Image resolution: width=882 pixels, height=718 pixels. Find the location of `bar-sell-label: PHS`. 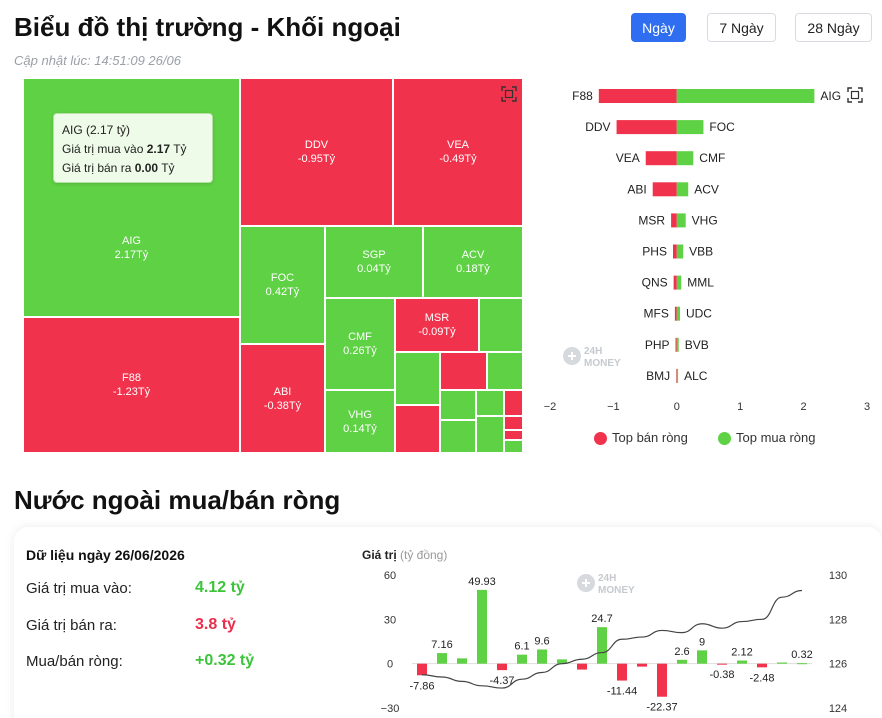

bar-sell-label: PHS is located at coordinates (654, 252).